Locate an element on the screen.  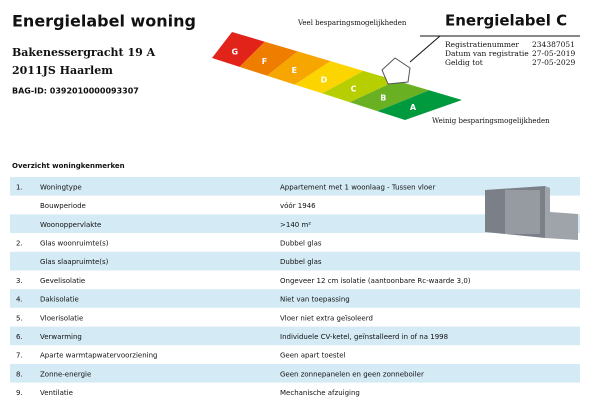
label-letter: C is located at coordinates (354, 89).